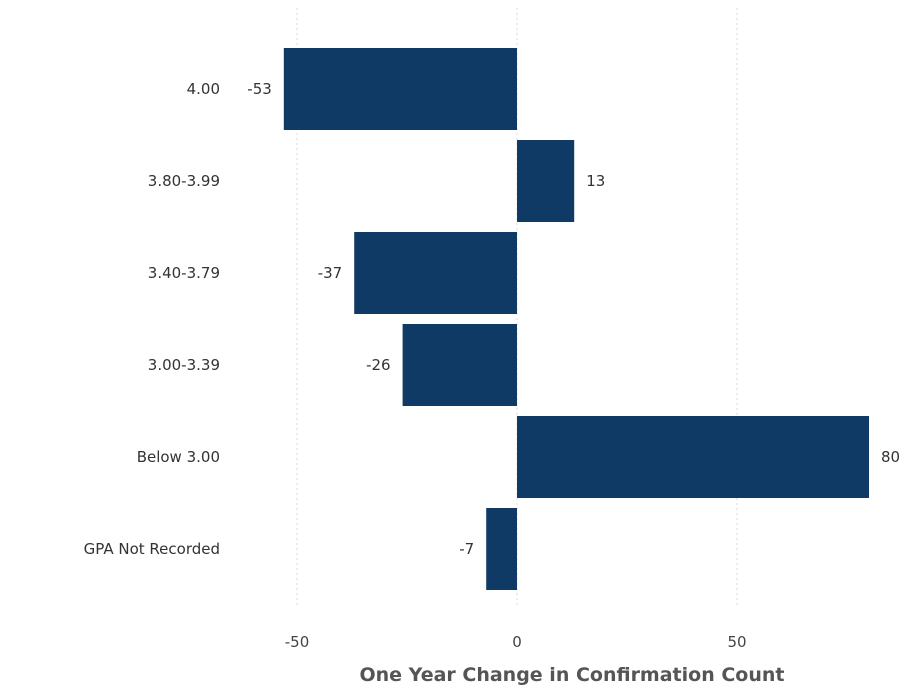  I want to click on data-label: -7, so click(466, 549).